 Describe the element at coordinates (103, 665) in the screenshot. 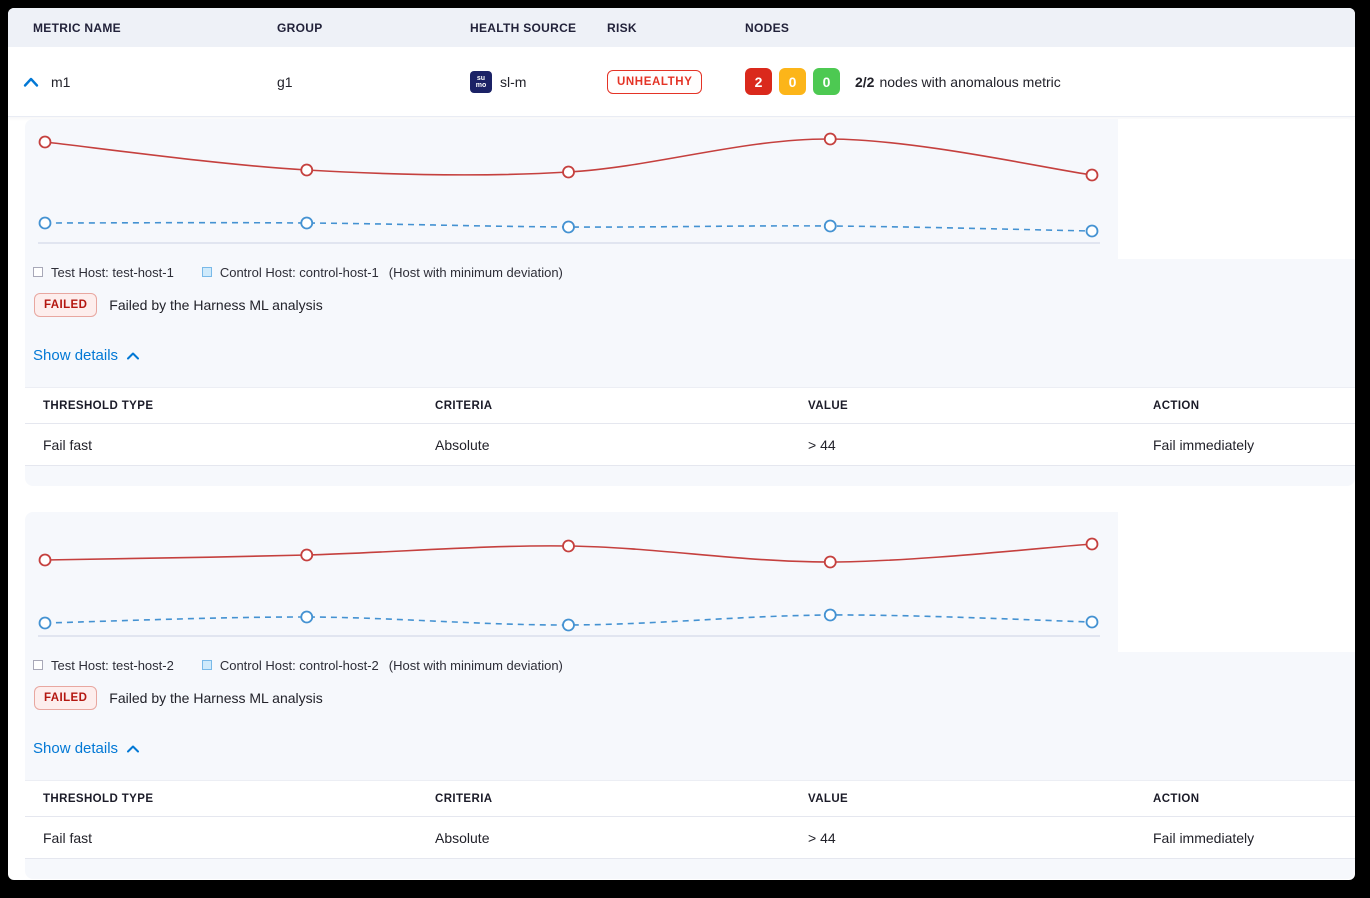

I see `legend-item-test-host: Test Host: test-host-2` at that location.